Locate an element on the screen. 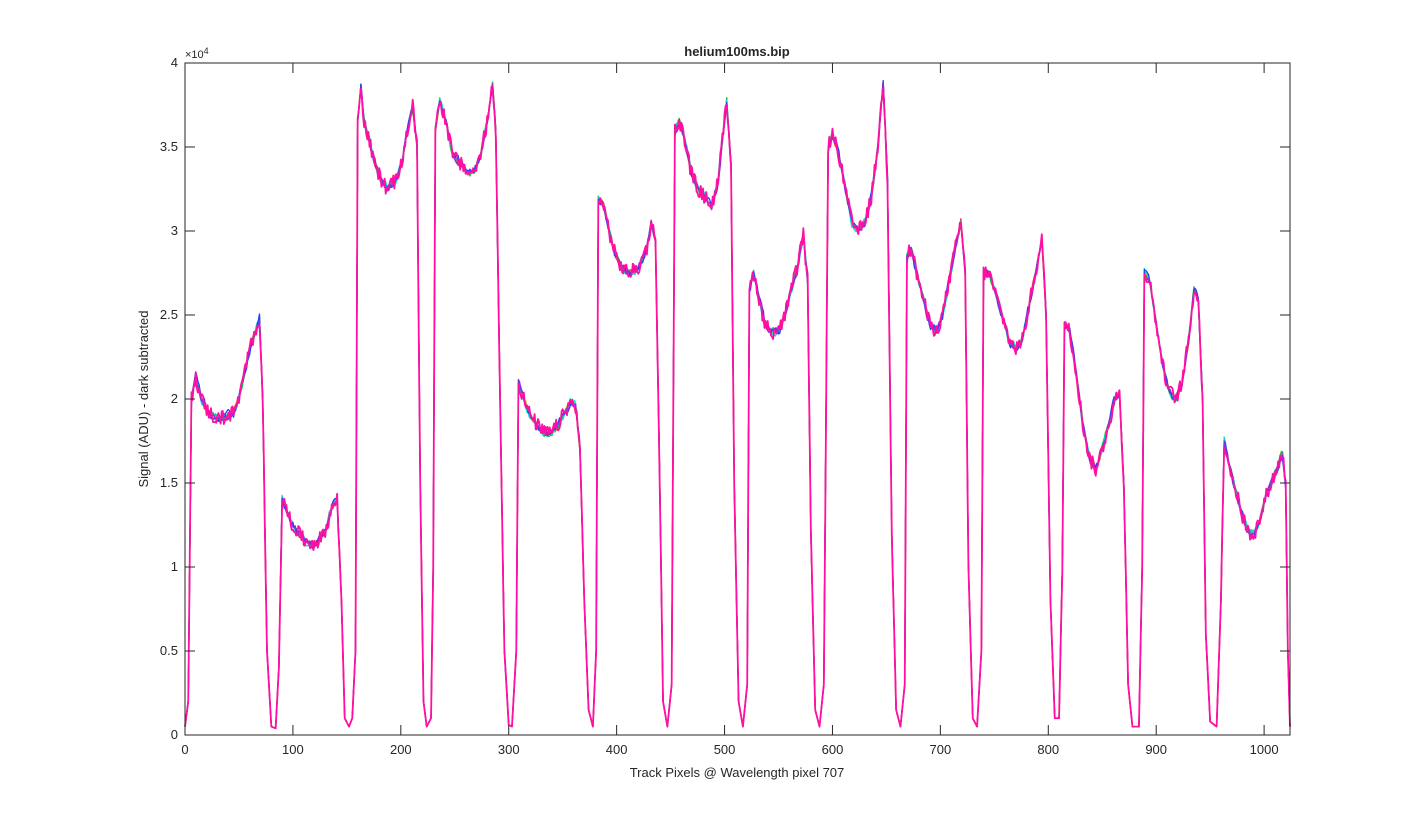  y-tick-label-40000: 4 is located at coordinates (174, 62).